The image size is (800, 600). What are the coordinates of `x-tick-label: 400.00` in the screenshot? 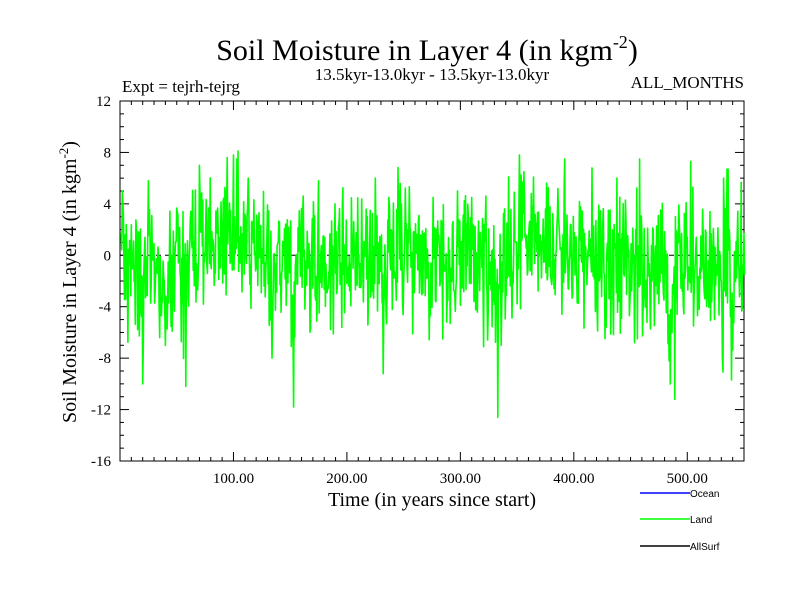 It's located at (573, 479).